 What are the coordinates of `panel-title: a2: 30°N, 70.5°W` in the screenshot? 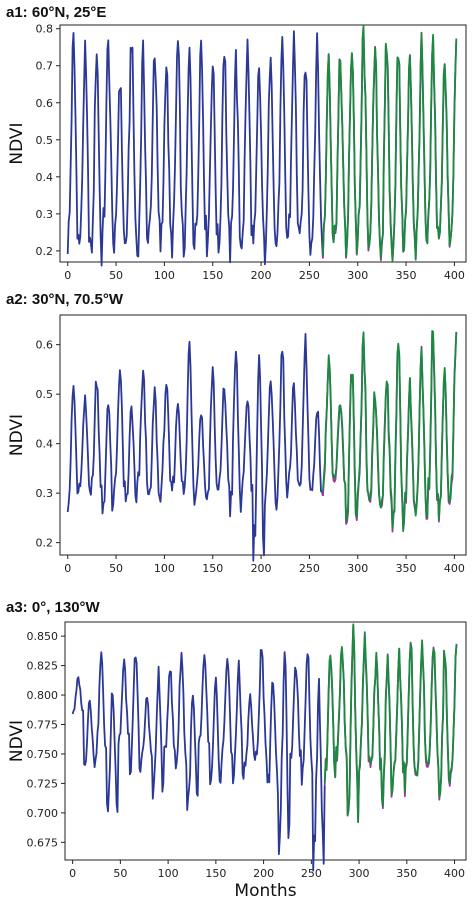 It's located at (65, 299).